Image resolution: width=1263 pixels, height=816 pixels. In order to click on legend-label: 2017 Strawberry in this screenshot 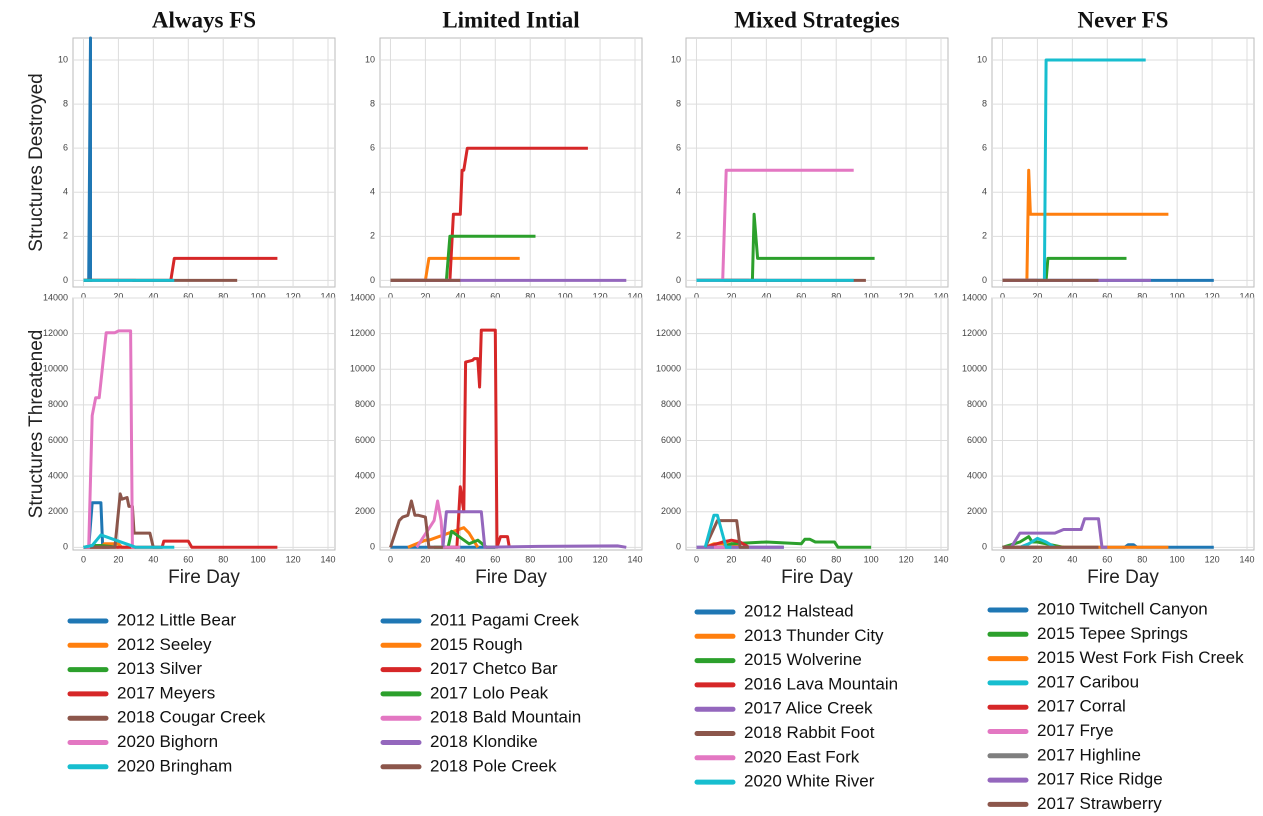, I will do `click(1099, 803)`.